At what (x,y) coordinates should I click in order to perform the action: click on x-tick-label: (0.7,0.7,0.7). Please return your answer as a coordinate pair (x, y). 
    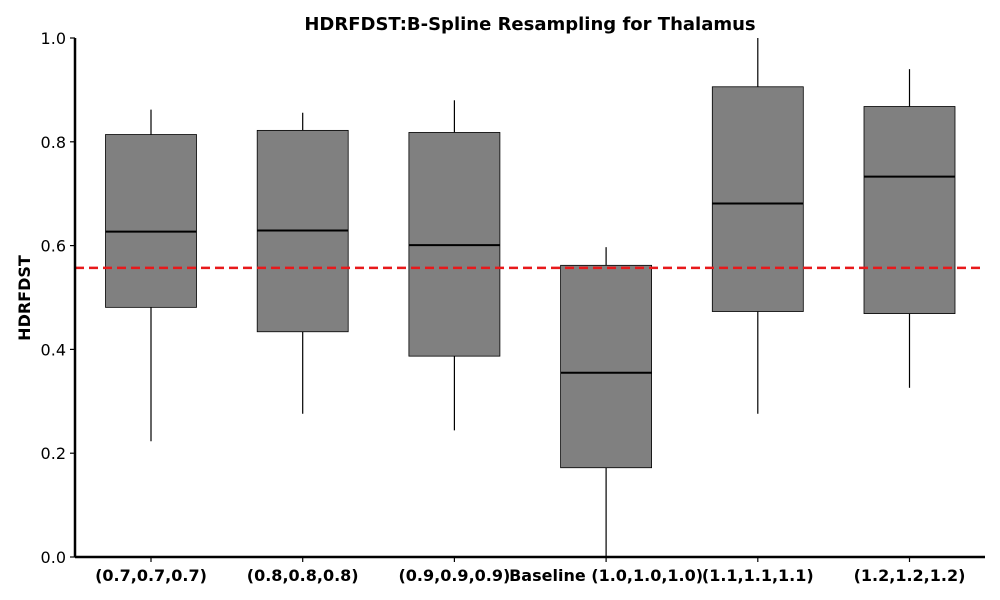
    Looking at the image, I should click on (151, 575).